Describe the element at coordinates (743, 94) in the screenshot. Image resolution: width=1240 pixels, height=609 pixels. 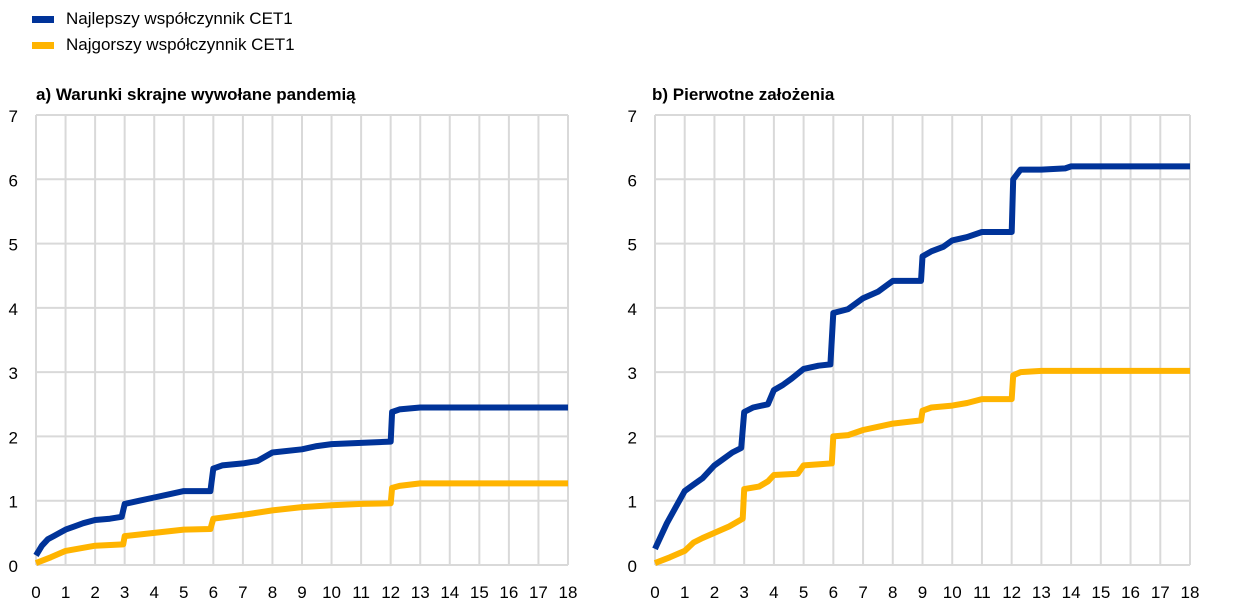
I see `chart-title: b) Pierwotne założenia` at that location.